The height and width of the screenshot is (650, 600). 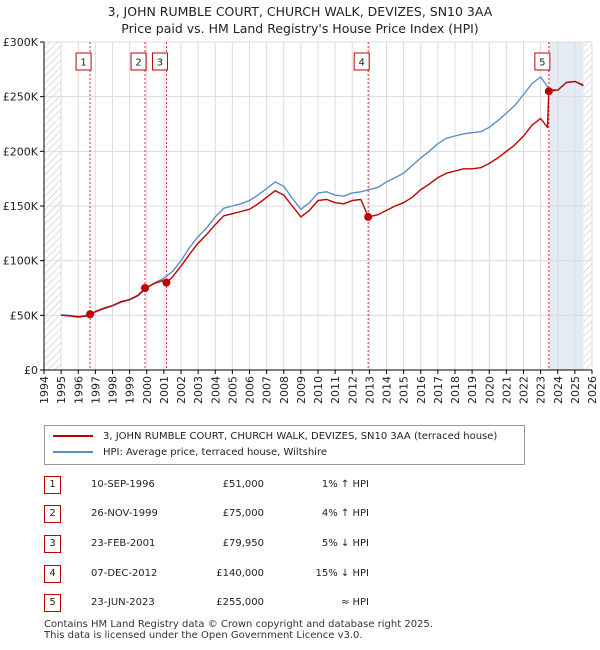 What do you see at coordinates (124, 513) in the screenshot?
I see `row-date: 26-NOV-1999` at bounding box center [124, 513].